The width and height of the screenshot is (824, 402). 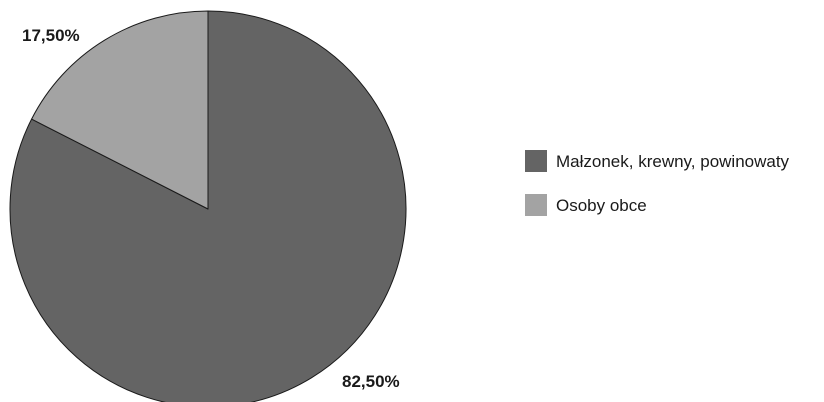 What do you see at coordinates (371, 381) in the screenshot?
I see `data-label-1: 82,50%` at bounding box center [371, 381].